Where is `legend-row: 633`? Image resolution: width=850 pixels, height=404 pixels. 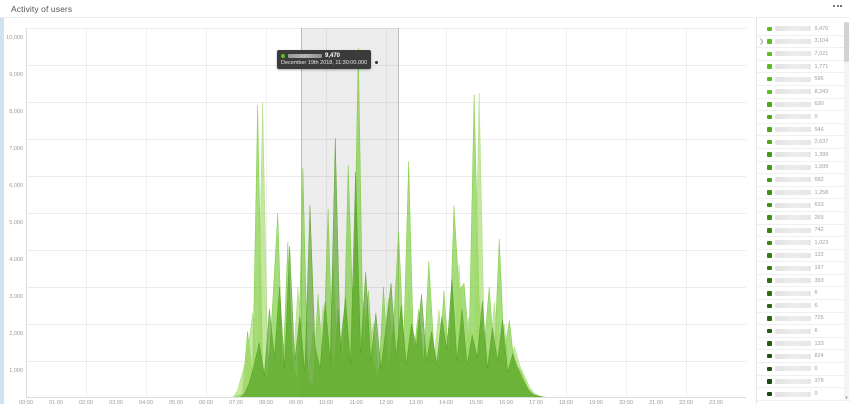 legend-row: 633 is located at coordinates (803, 205).